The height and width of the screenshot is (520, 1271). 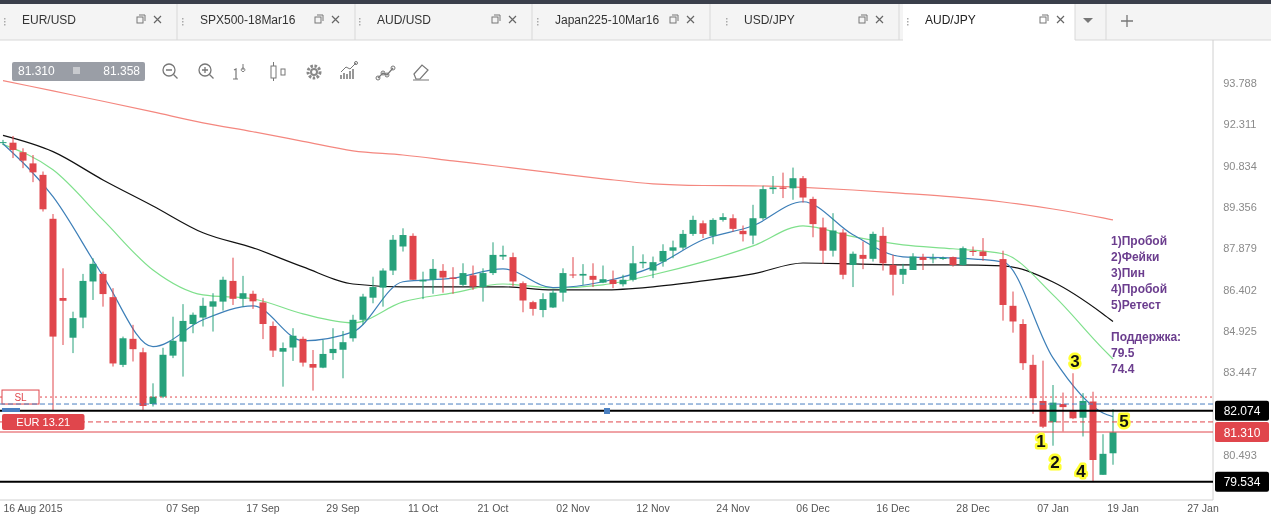 I want to click on y-tick-label: 86.402, so click(x=1240, y=289).